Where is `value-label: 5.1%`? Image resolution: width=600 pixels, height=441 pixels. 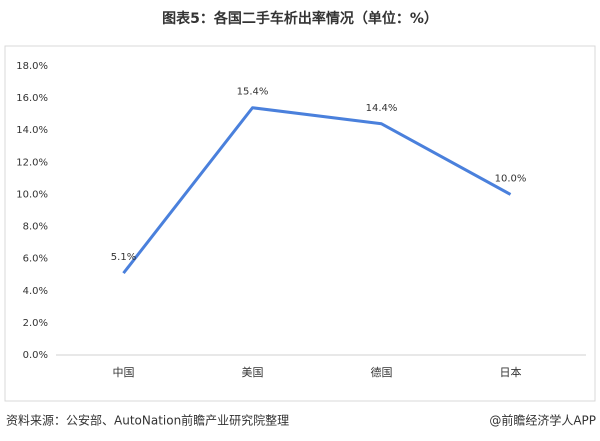
value-label: 5.1% is located at coordinates (123, 257).